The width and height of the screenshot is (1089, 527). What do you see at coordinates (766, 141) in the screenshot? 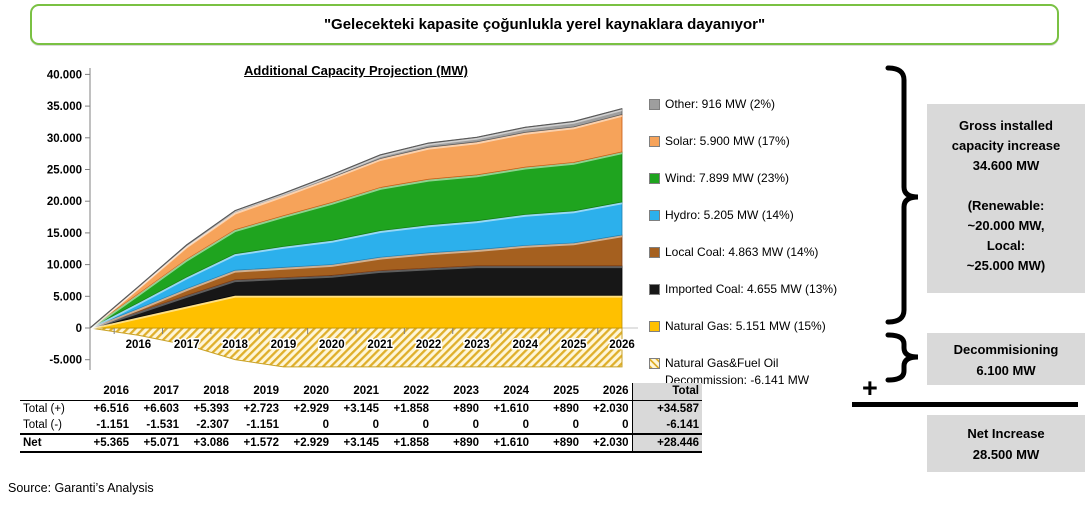
I see `legend-item: Solar: 5.900 MW (17%)` at bounding box center [766, 141].